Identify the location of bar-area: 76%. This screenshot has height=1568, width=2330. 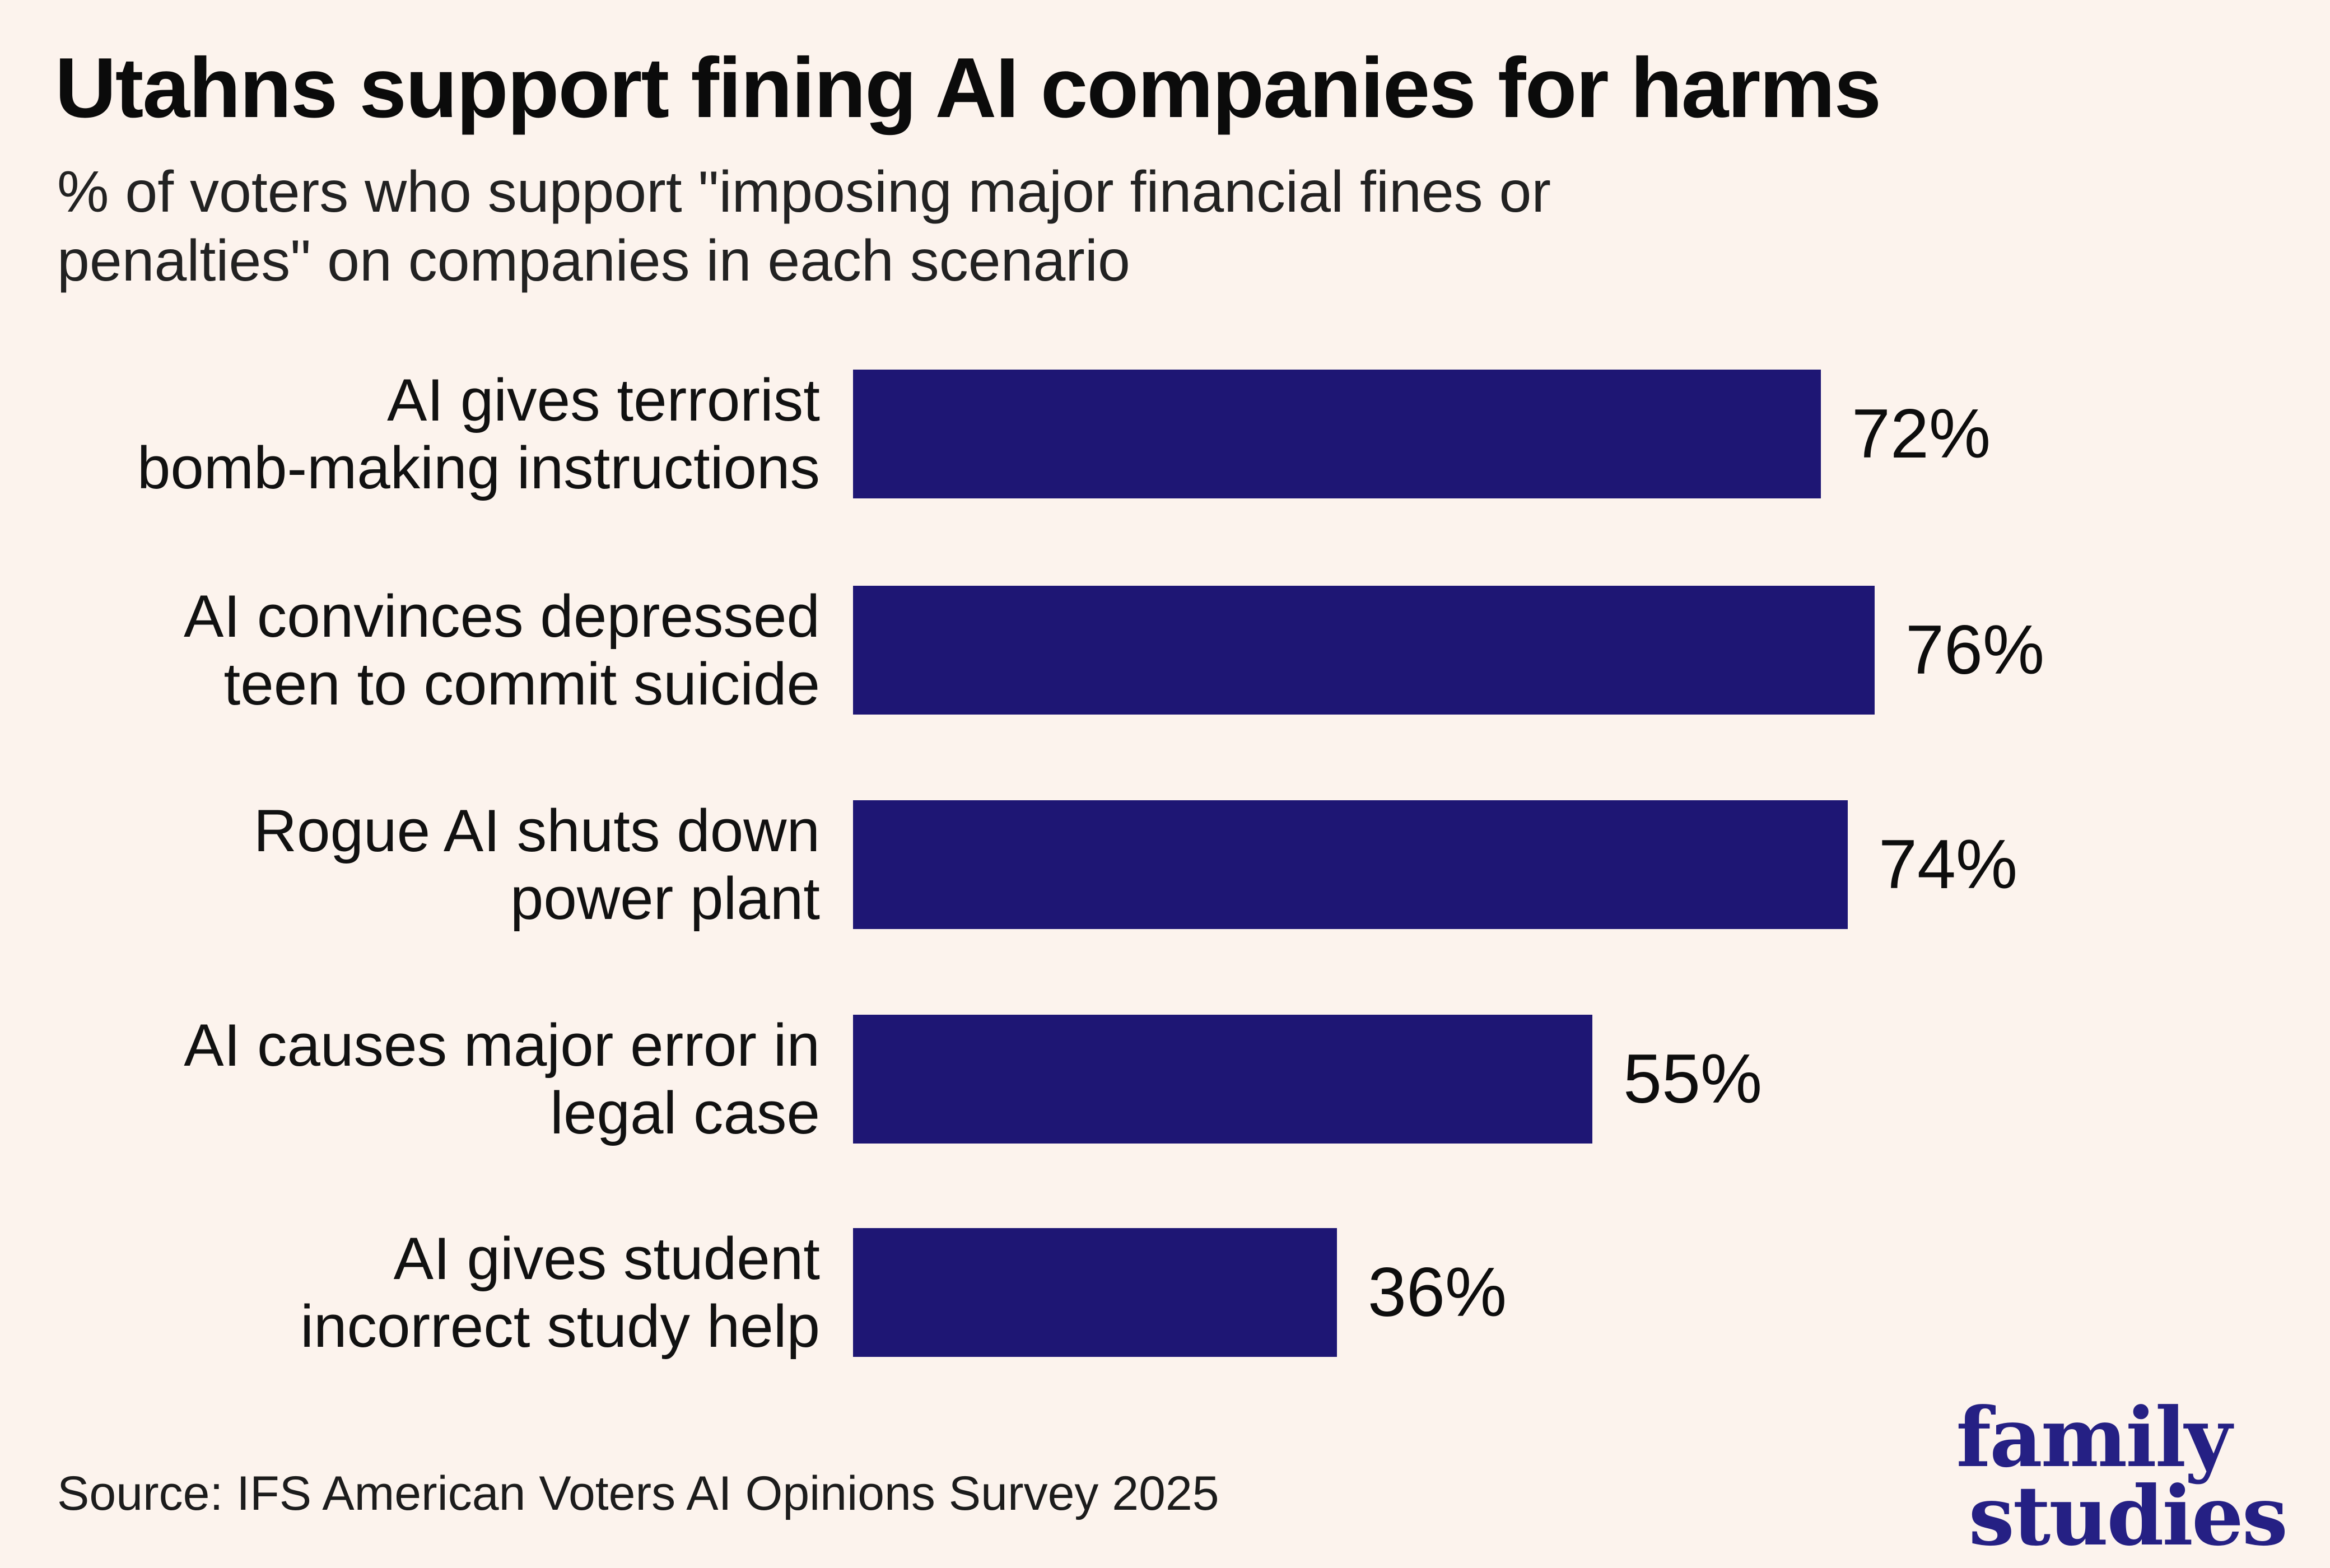
(1448, 651).